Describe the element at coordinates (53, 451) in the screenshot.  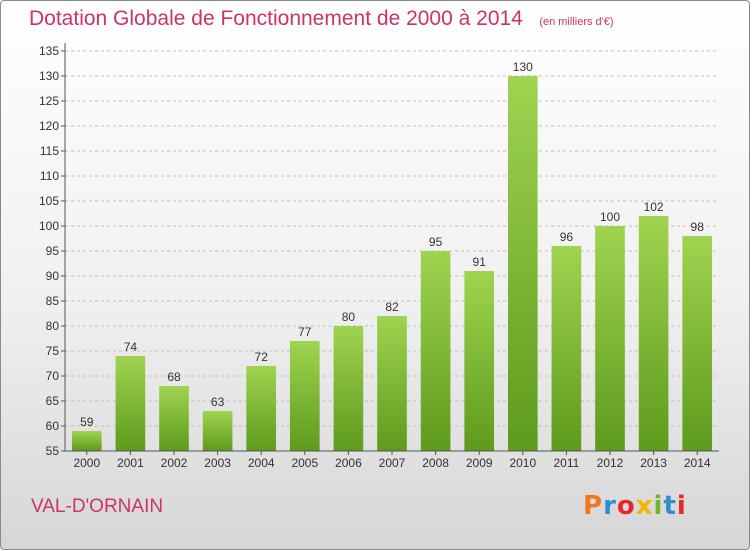
I see `y-tick-label: 55` at that location.